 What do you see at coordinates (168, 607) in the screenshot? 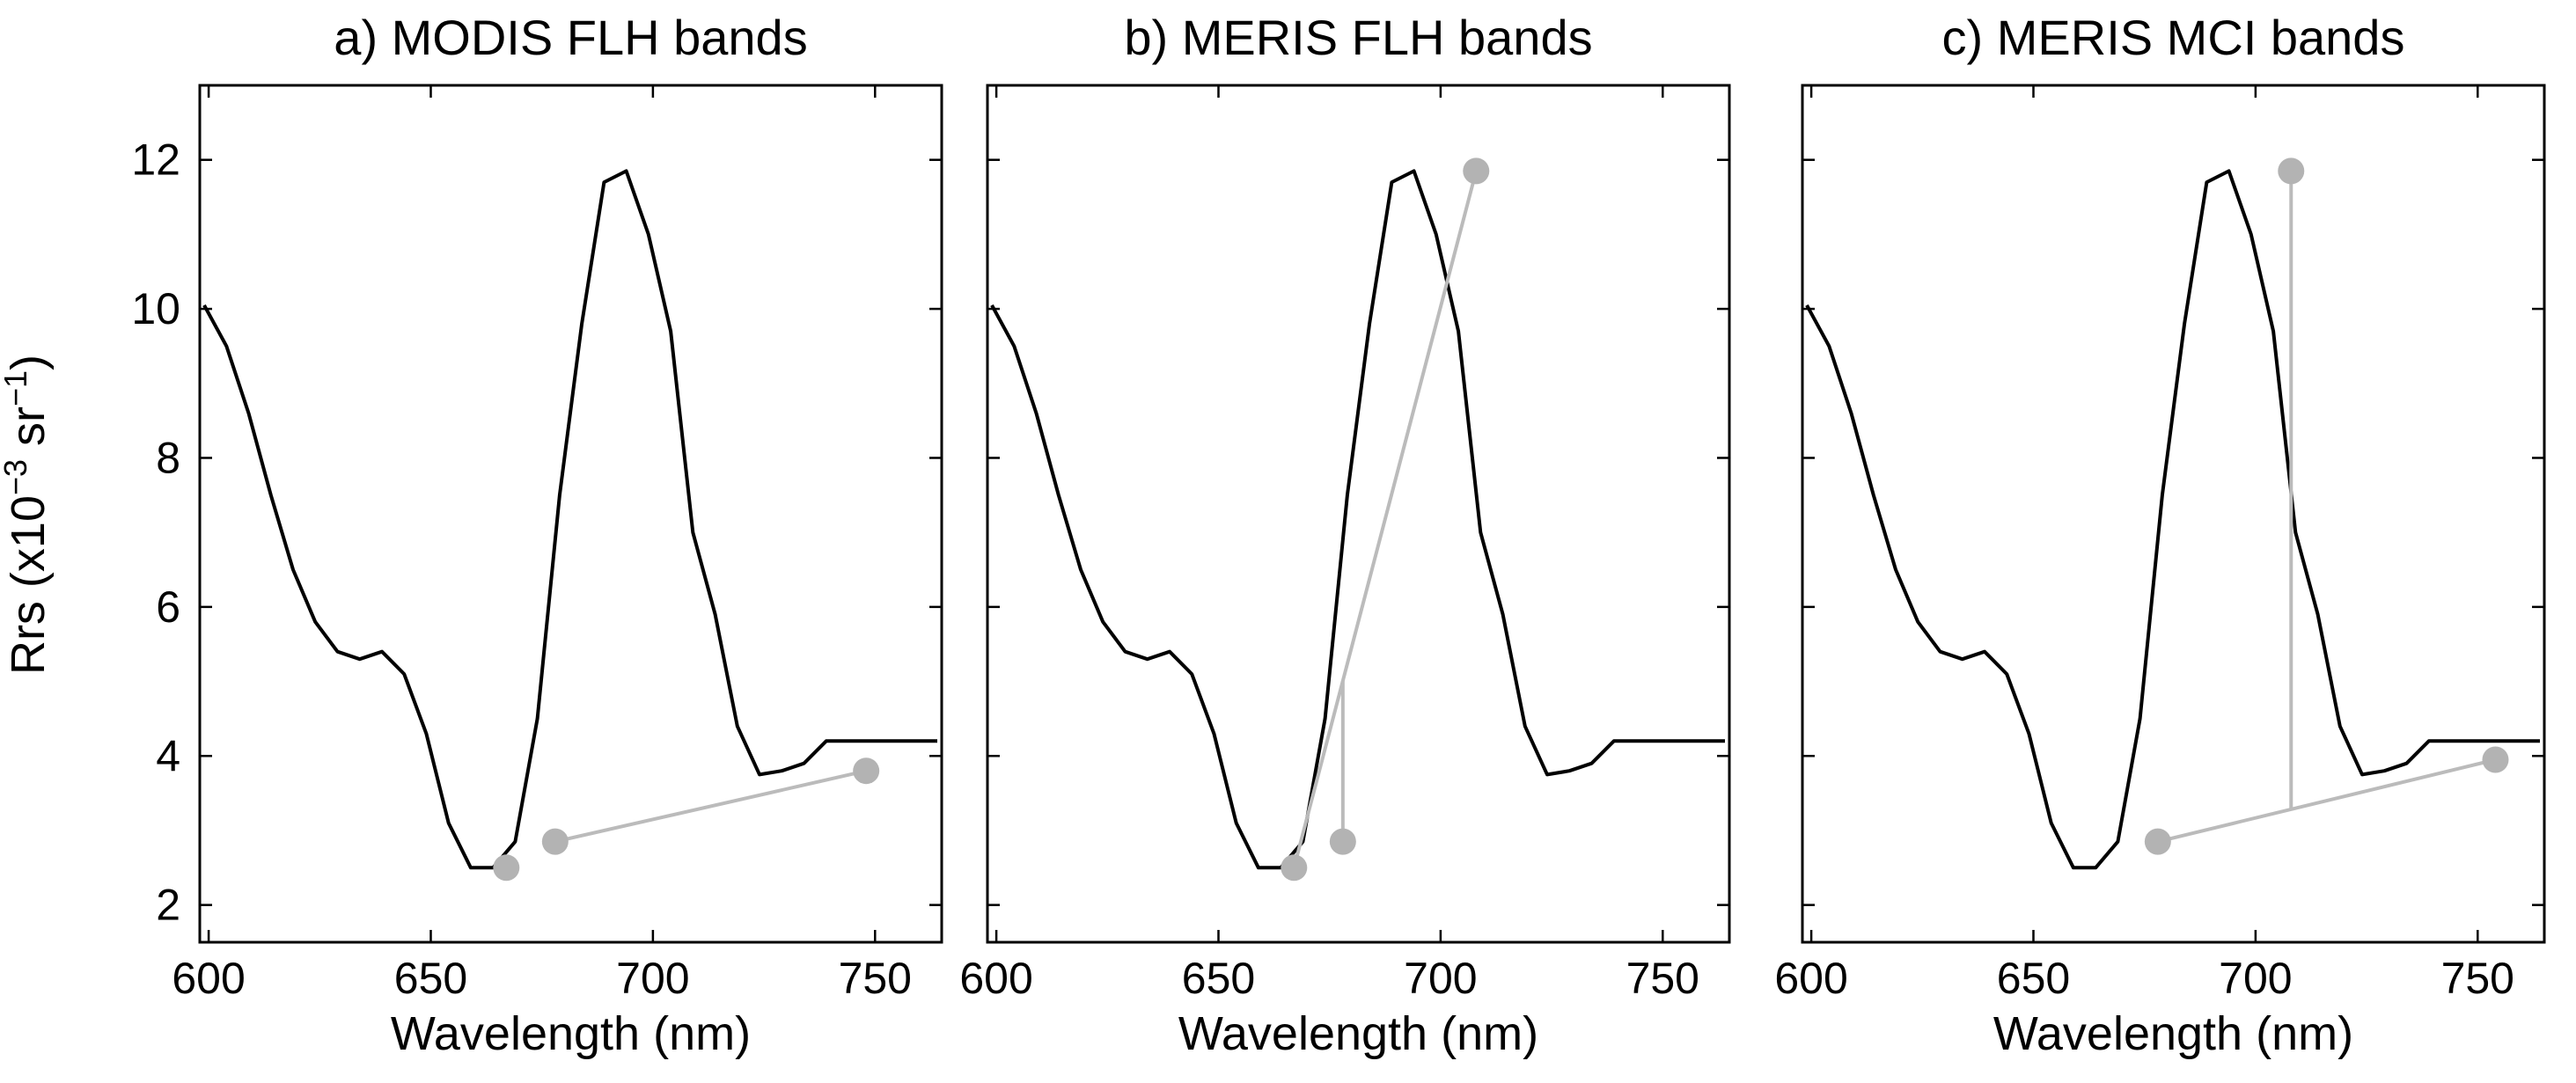
I see `y-tick-label: 6` at bounding box center [168, 607].